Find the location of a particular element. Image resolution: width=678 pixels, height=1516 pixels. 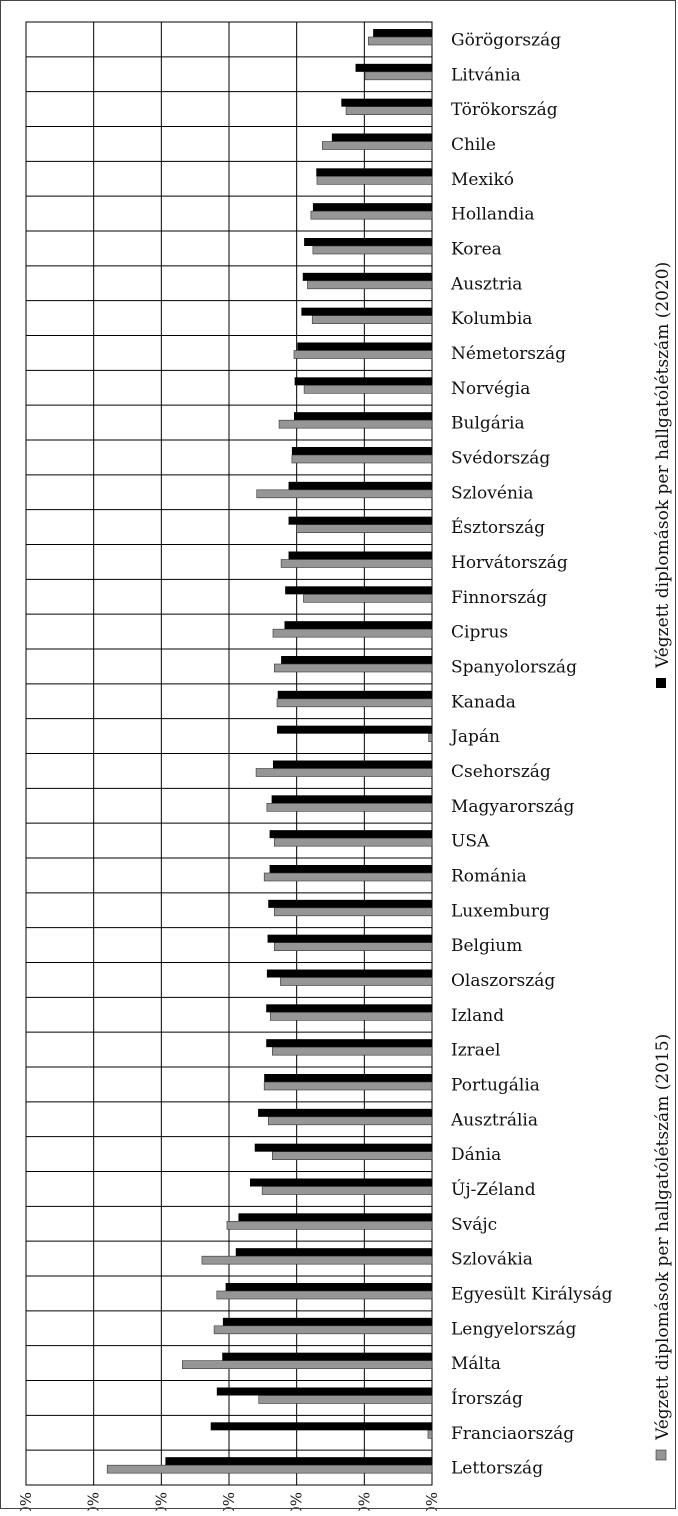

category-label: Horvátország is located at coordinates (509, 563).